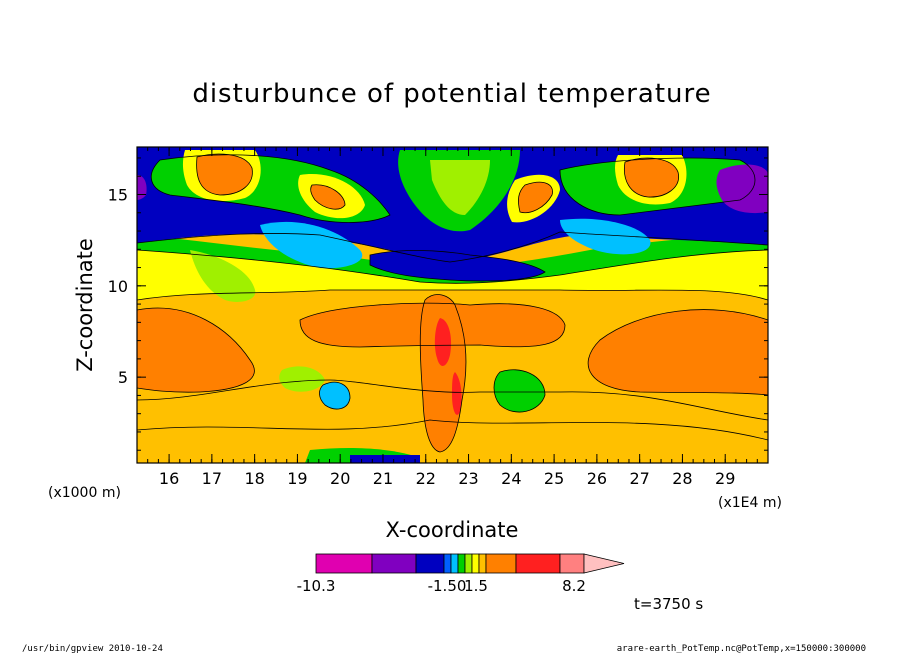 Image resolution: width=904 pixels, height=654 pixels. I want to click on colorbar-label: -10.3, so click(316, 586).